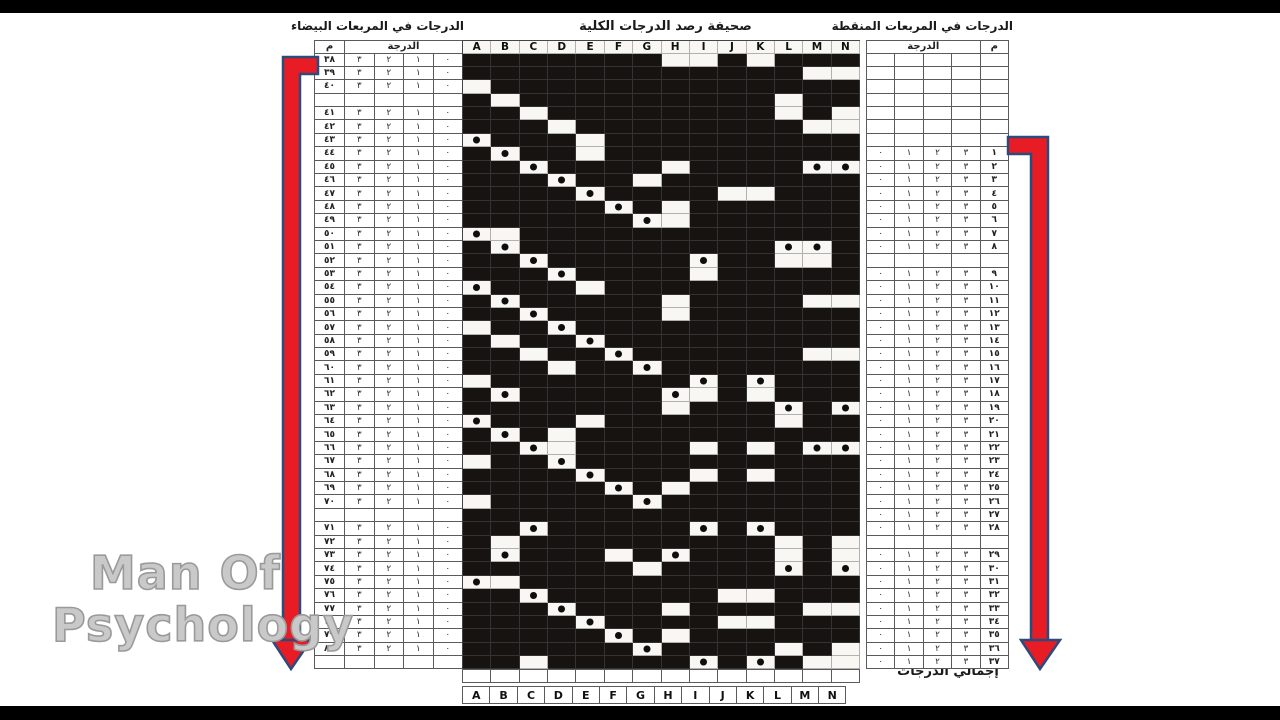  Describe the element at coordinates (330, 489) in the screenshot. I see `row-number-cell: ٦٩` at that location.